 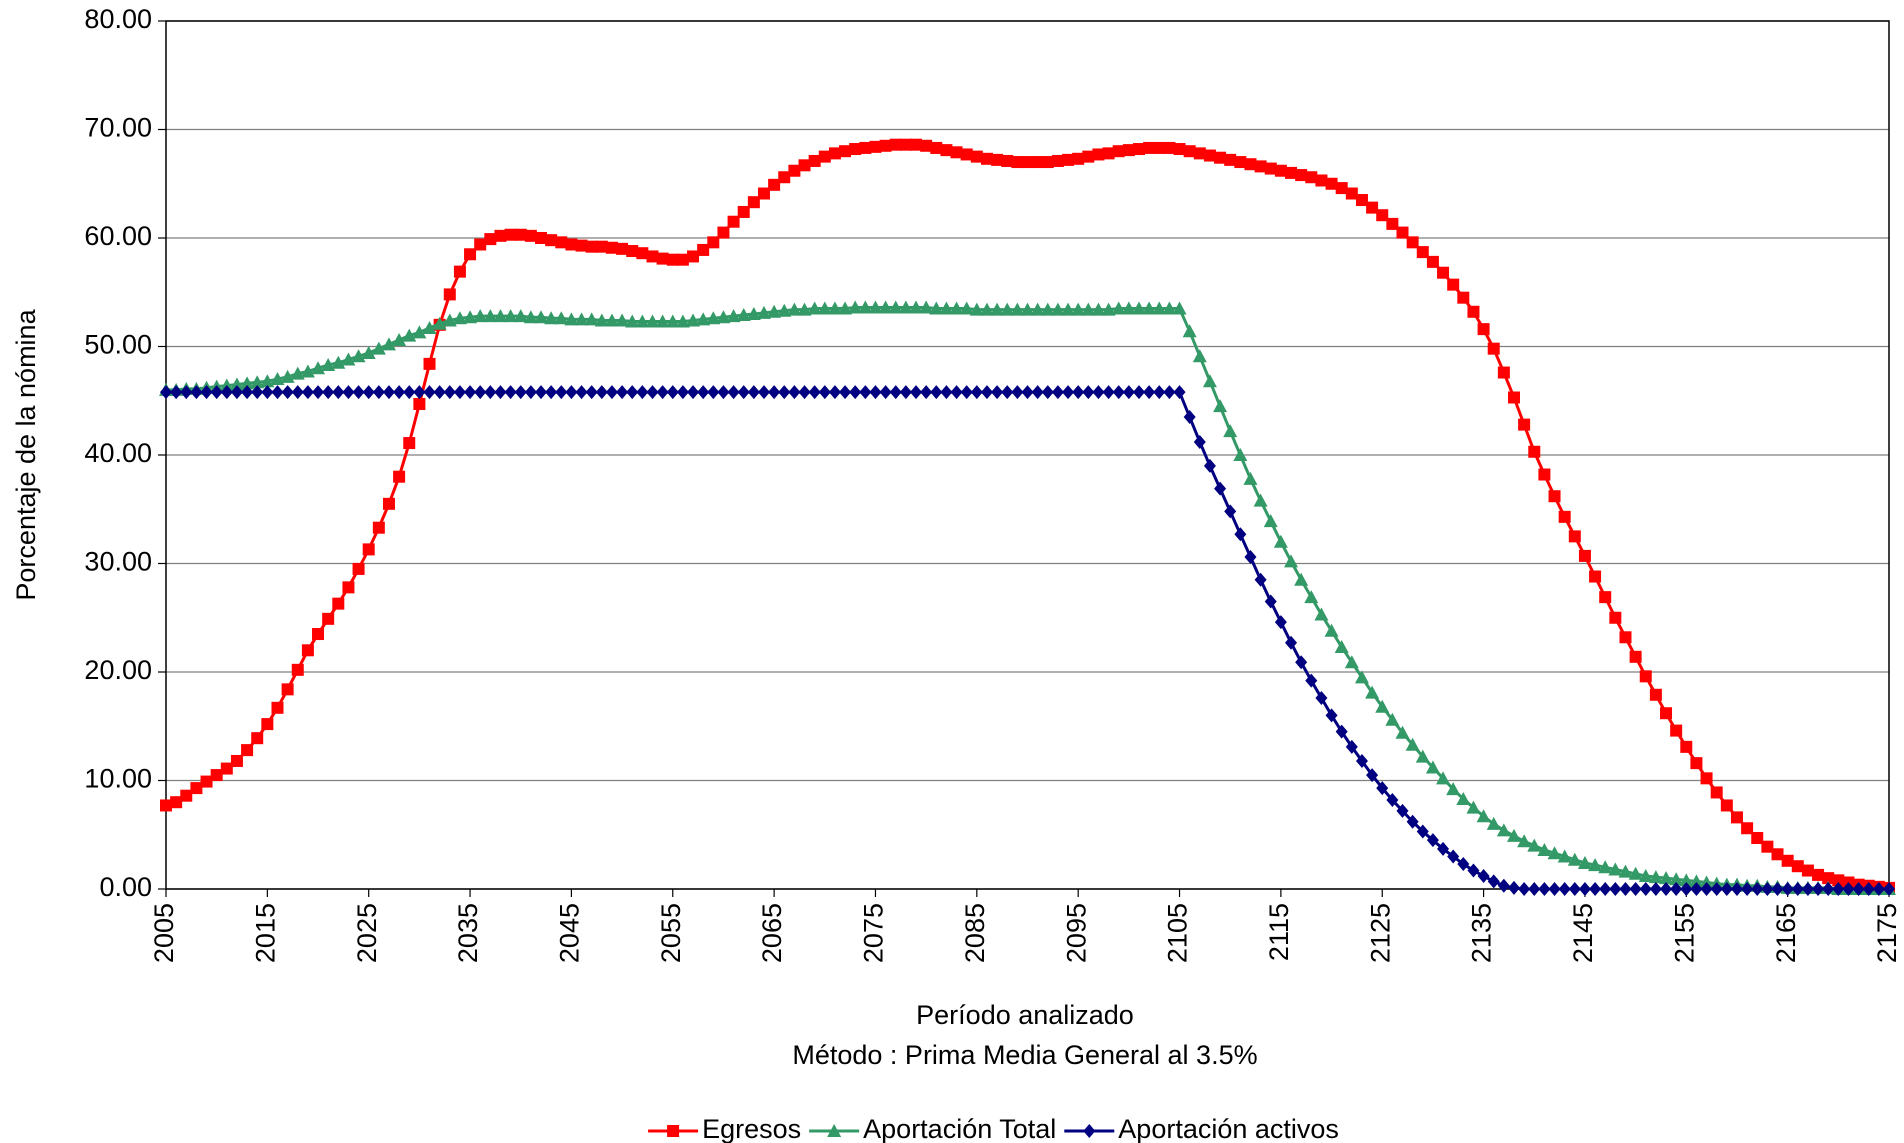 What do you see at coordinates (1024, 1055) in the screenshot?
I see `subtitle: Método : Prima Media General al 3.5%` at bounding box center [1024, 1055].